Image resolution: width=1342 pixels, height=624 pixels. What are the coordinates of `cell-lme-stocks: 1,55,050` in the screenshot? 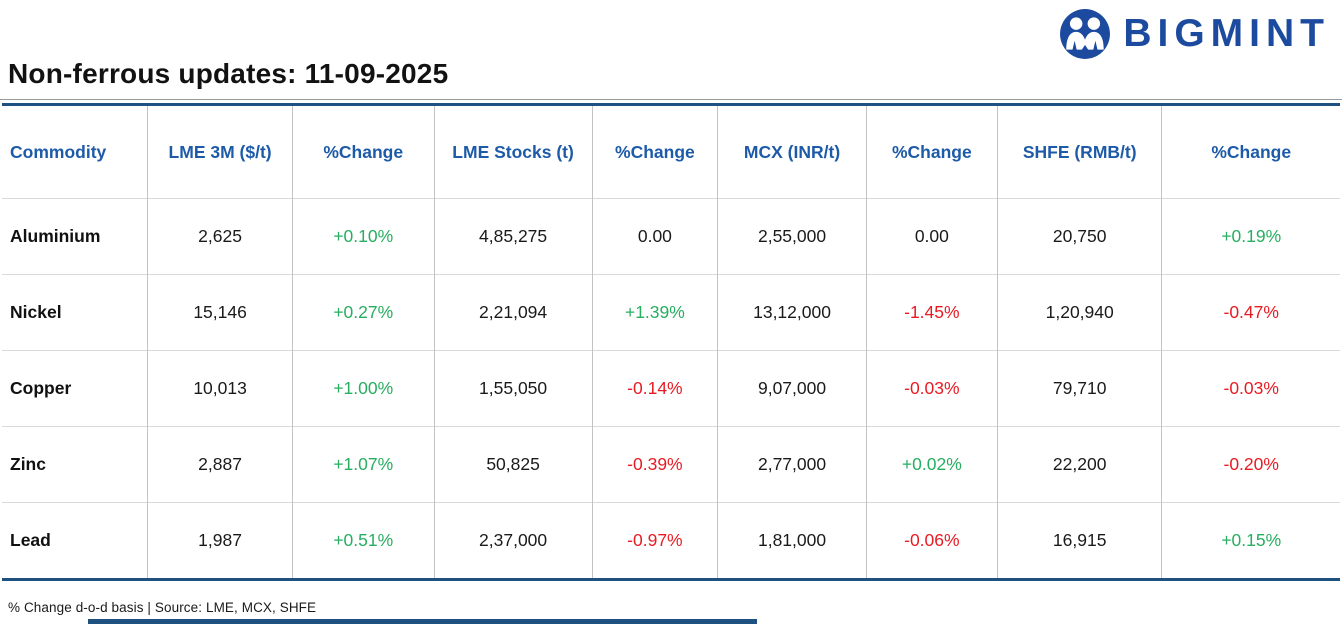 It's located at (513, 388).